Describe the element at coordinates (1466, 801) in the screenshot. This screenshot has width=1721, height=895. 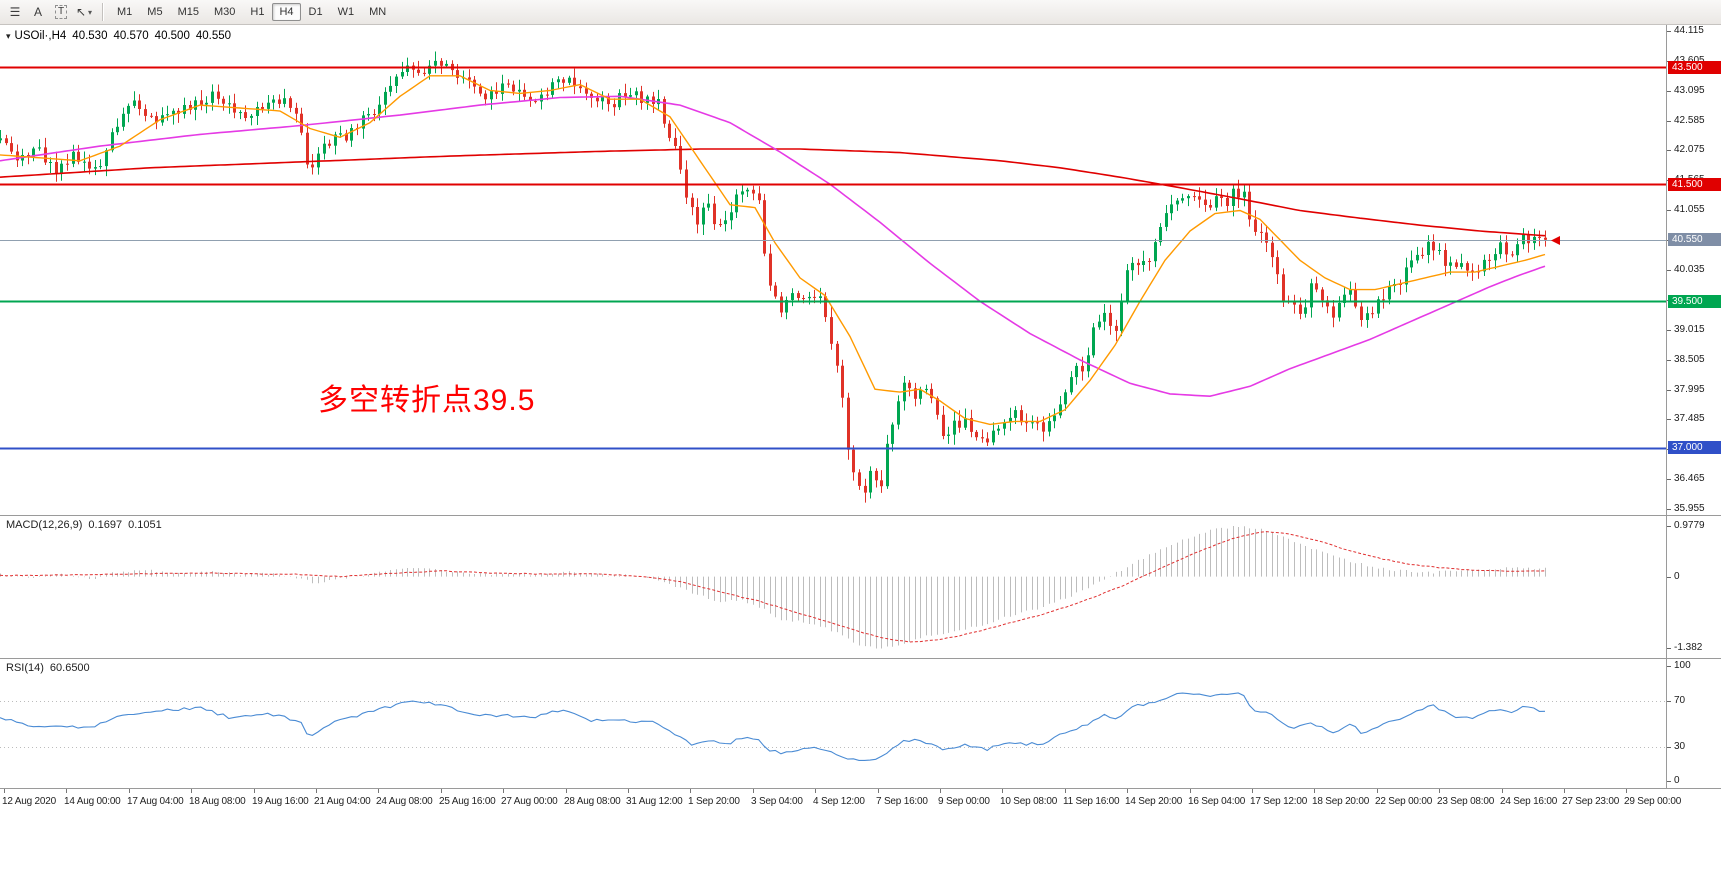
I see `time-axis-label: 23 Sep 08:00` at that location.